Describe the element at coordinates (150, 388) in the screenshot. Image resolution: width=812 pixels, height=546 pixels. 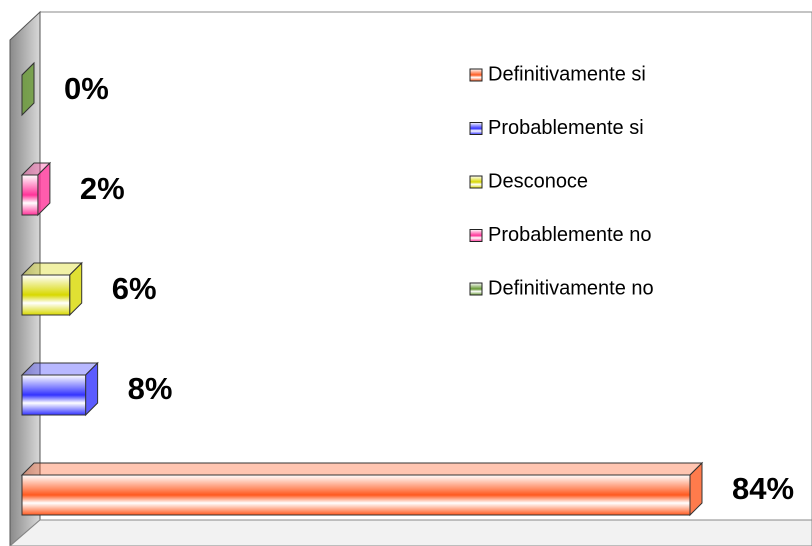
I see `data-label: 8%` at that location.